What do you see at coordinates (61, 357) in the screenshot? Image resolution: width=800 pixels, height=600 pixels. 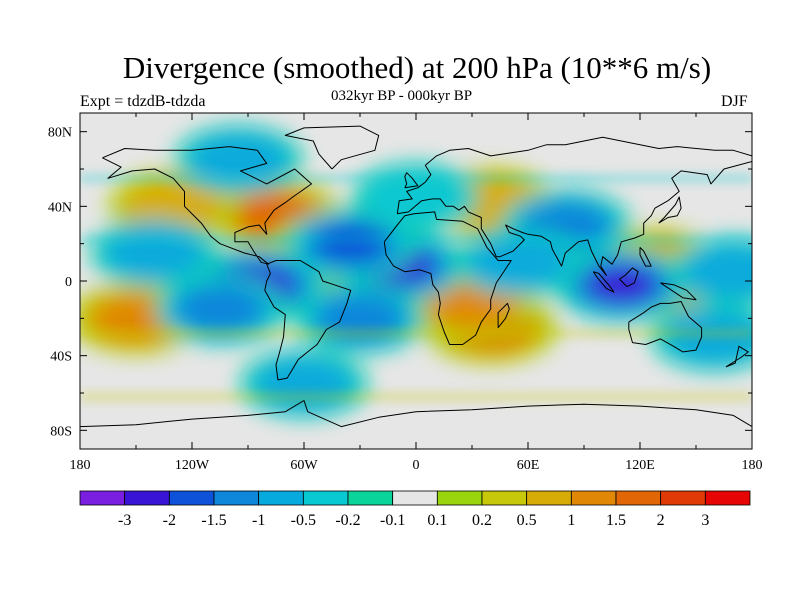 I see `lat-tick-label: 40S` at bounding box center [61, 357].